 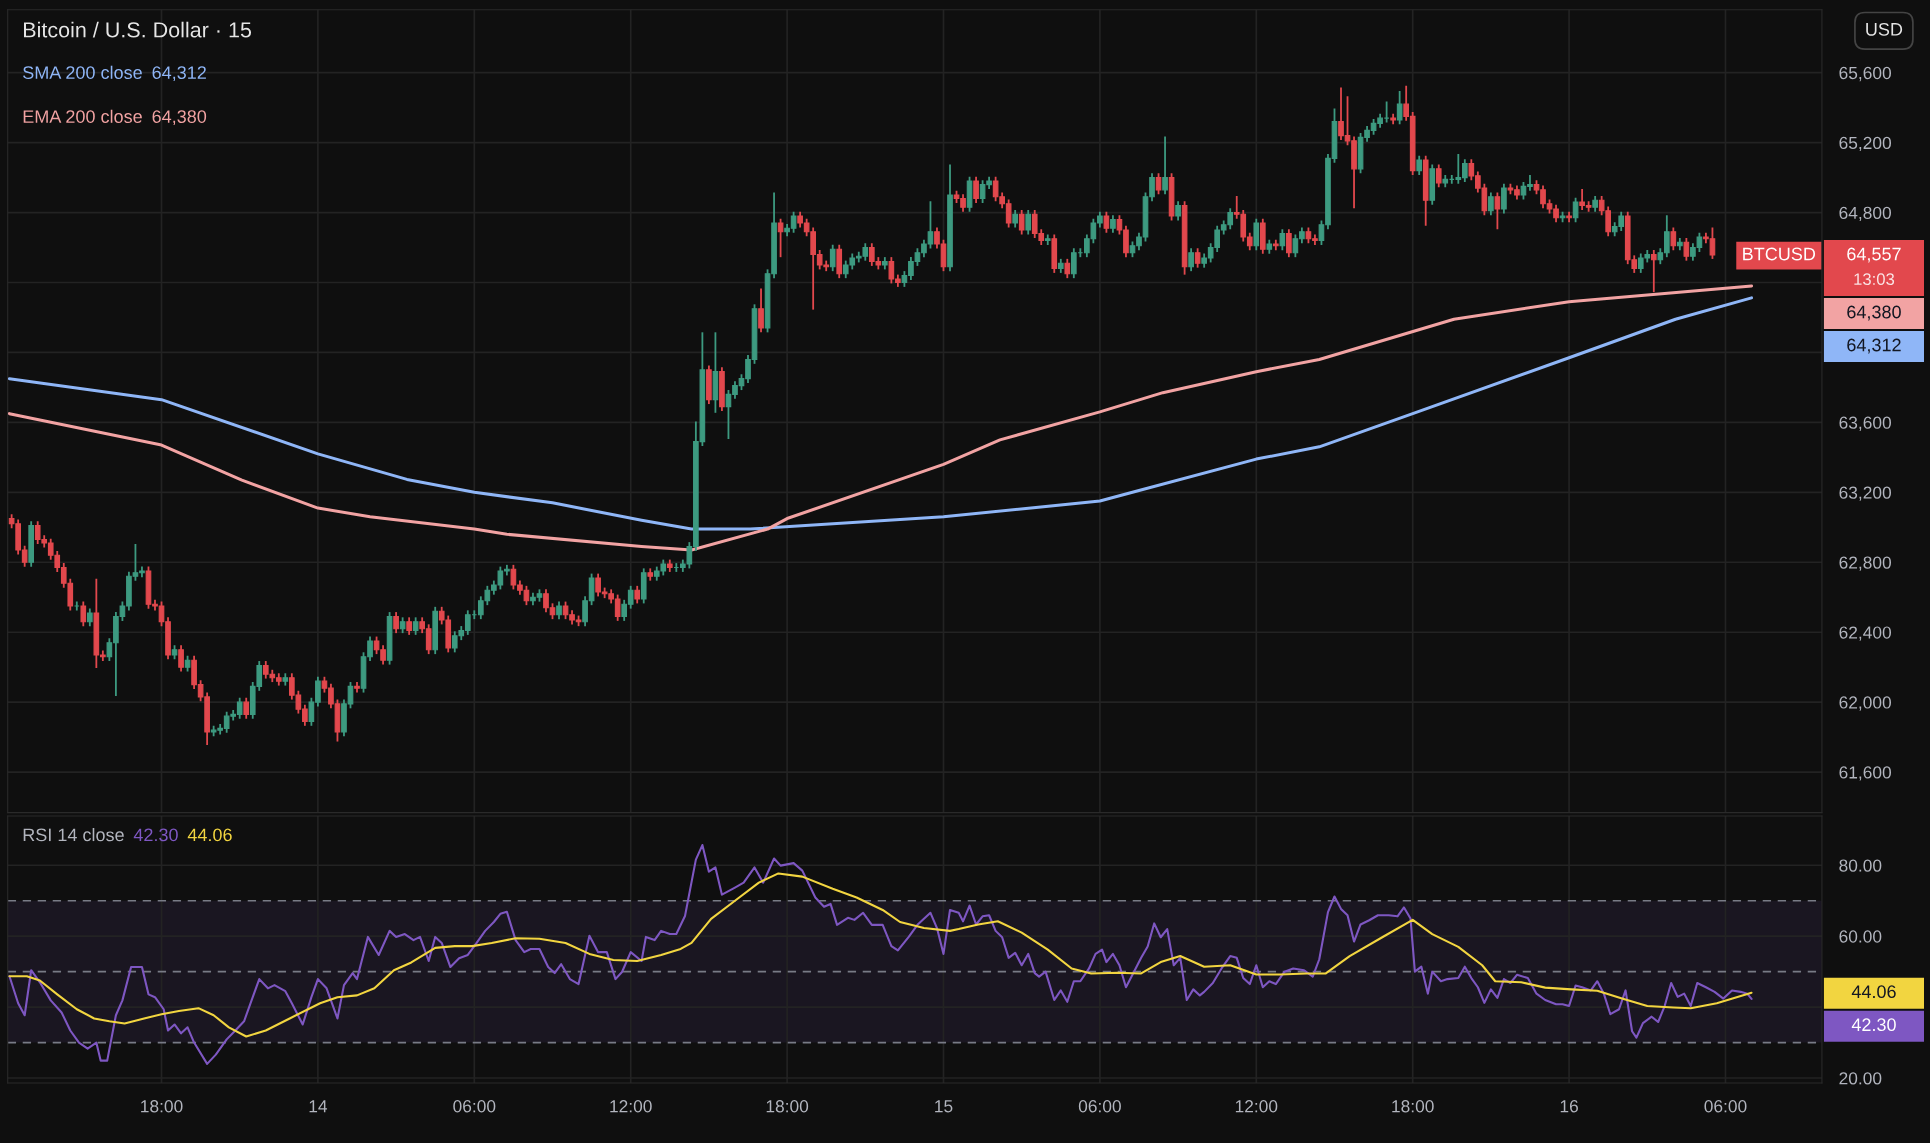 I want to click on text: 64,312, so click(x=1874, y=346).